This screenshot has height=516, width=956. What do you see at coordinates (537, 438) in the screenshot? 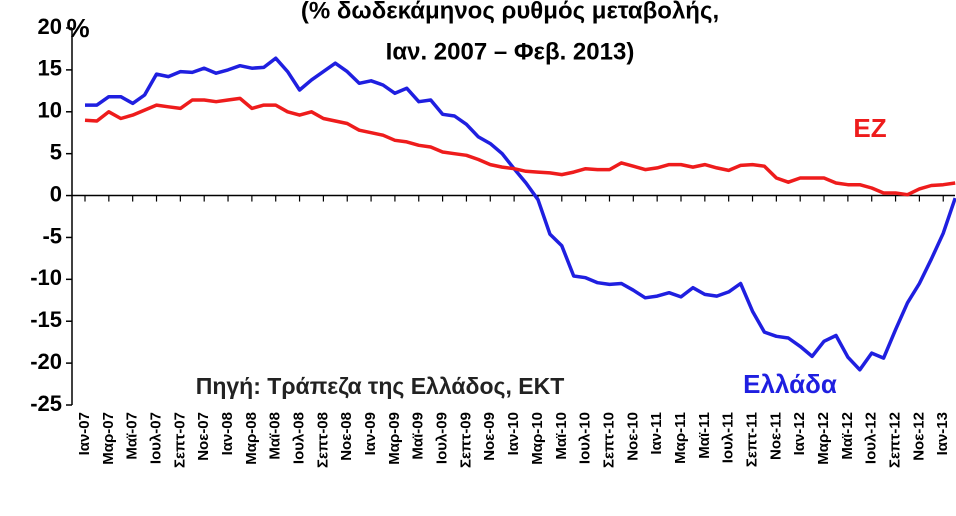
I see `x-tick-label: Μαρ-10` at bounding box center [537, 438].